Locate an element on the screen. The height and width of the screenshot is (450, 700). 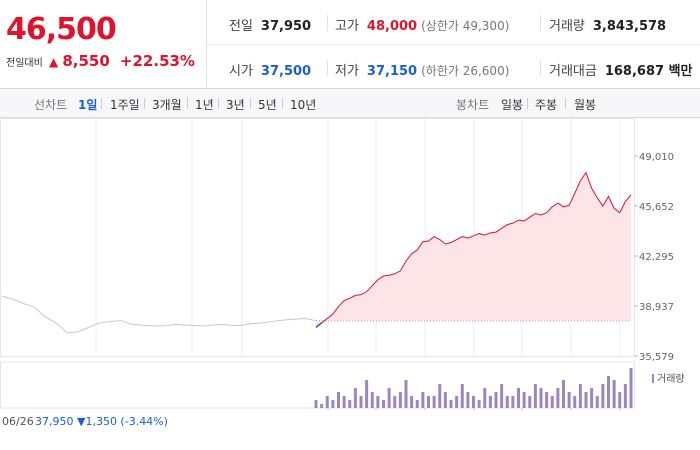
price-box: 46,500 전일대비 ▲ 8,550 +22.53% is located at coordinates (103, 44).